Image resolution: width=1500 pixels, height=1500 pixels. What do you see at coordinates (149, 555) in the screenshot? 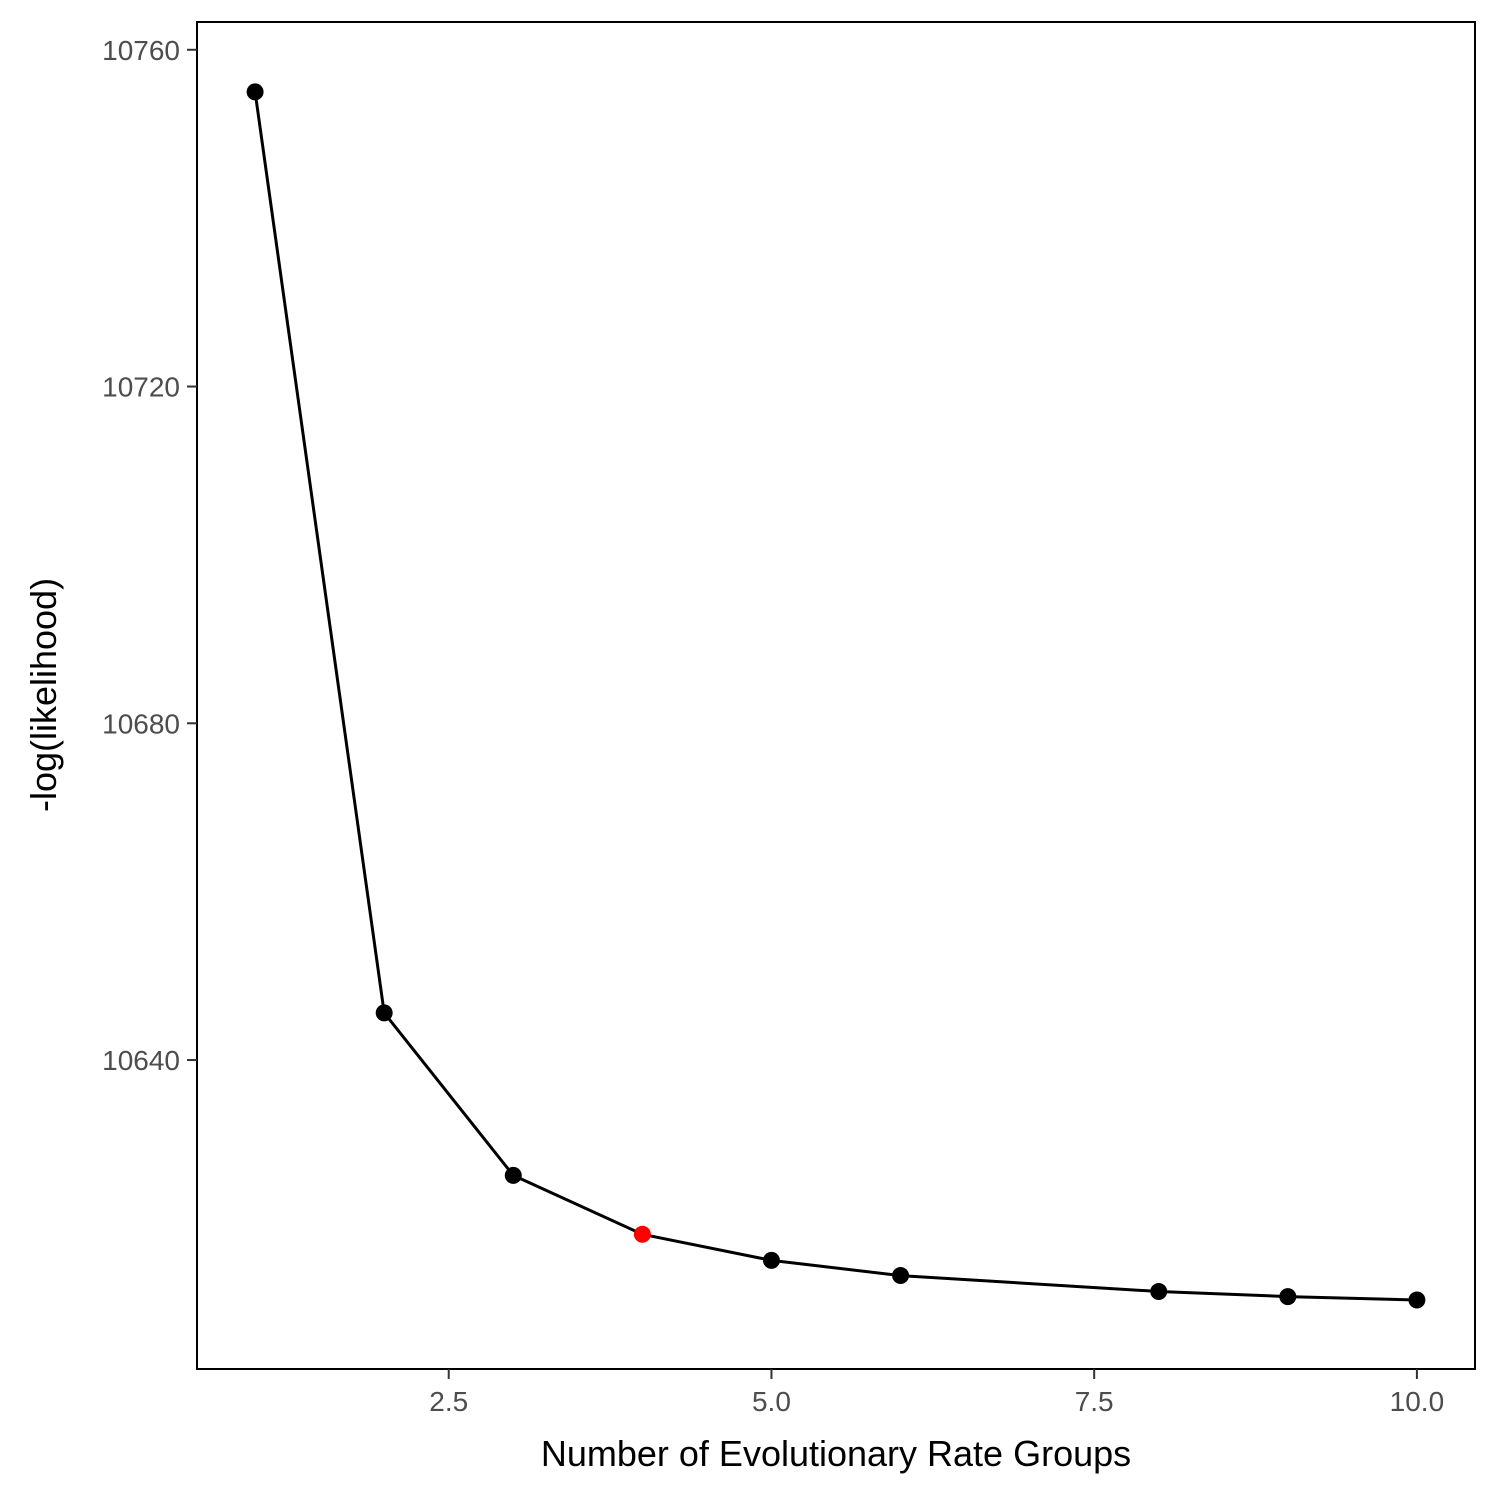
I see `y-axis: 10640 10680 10720 10760` at bounding box center [149, 555].